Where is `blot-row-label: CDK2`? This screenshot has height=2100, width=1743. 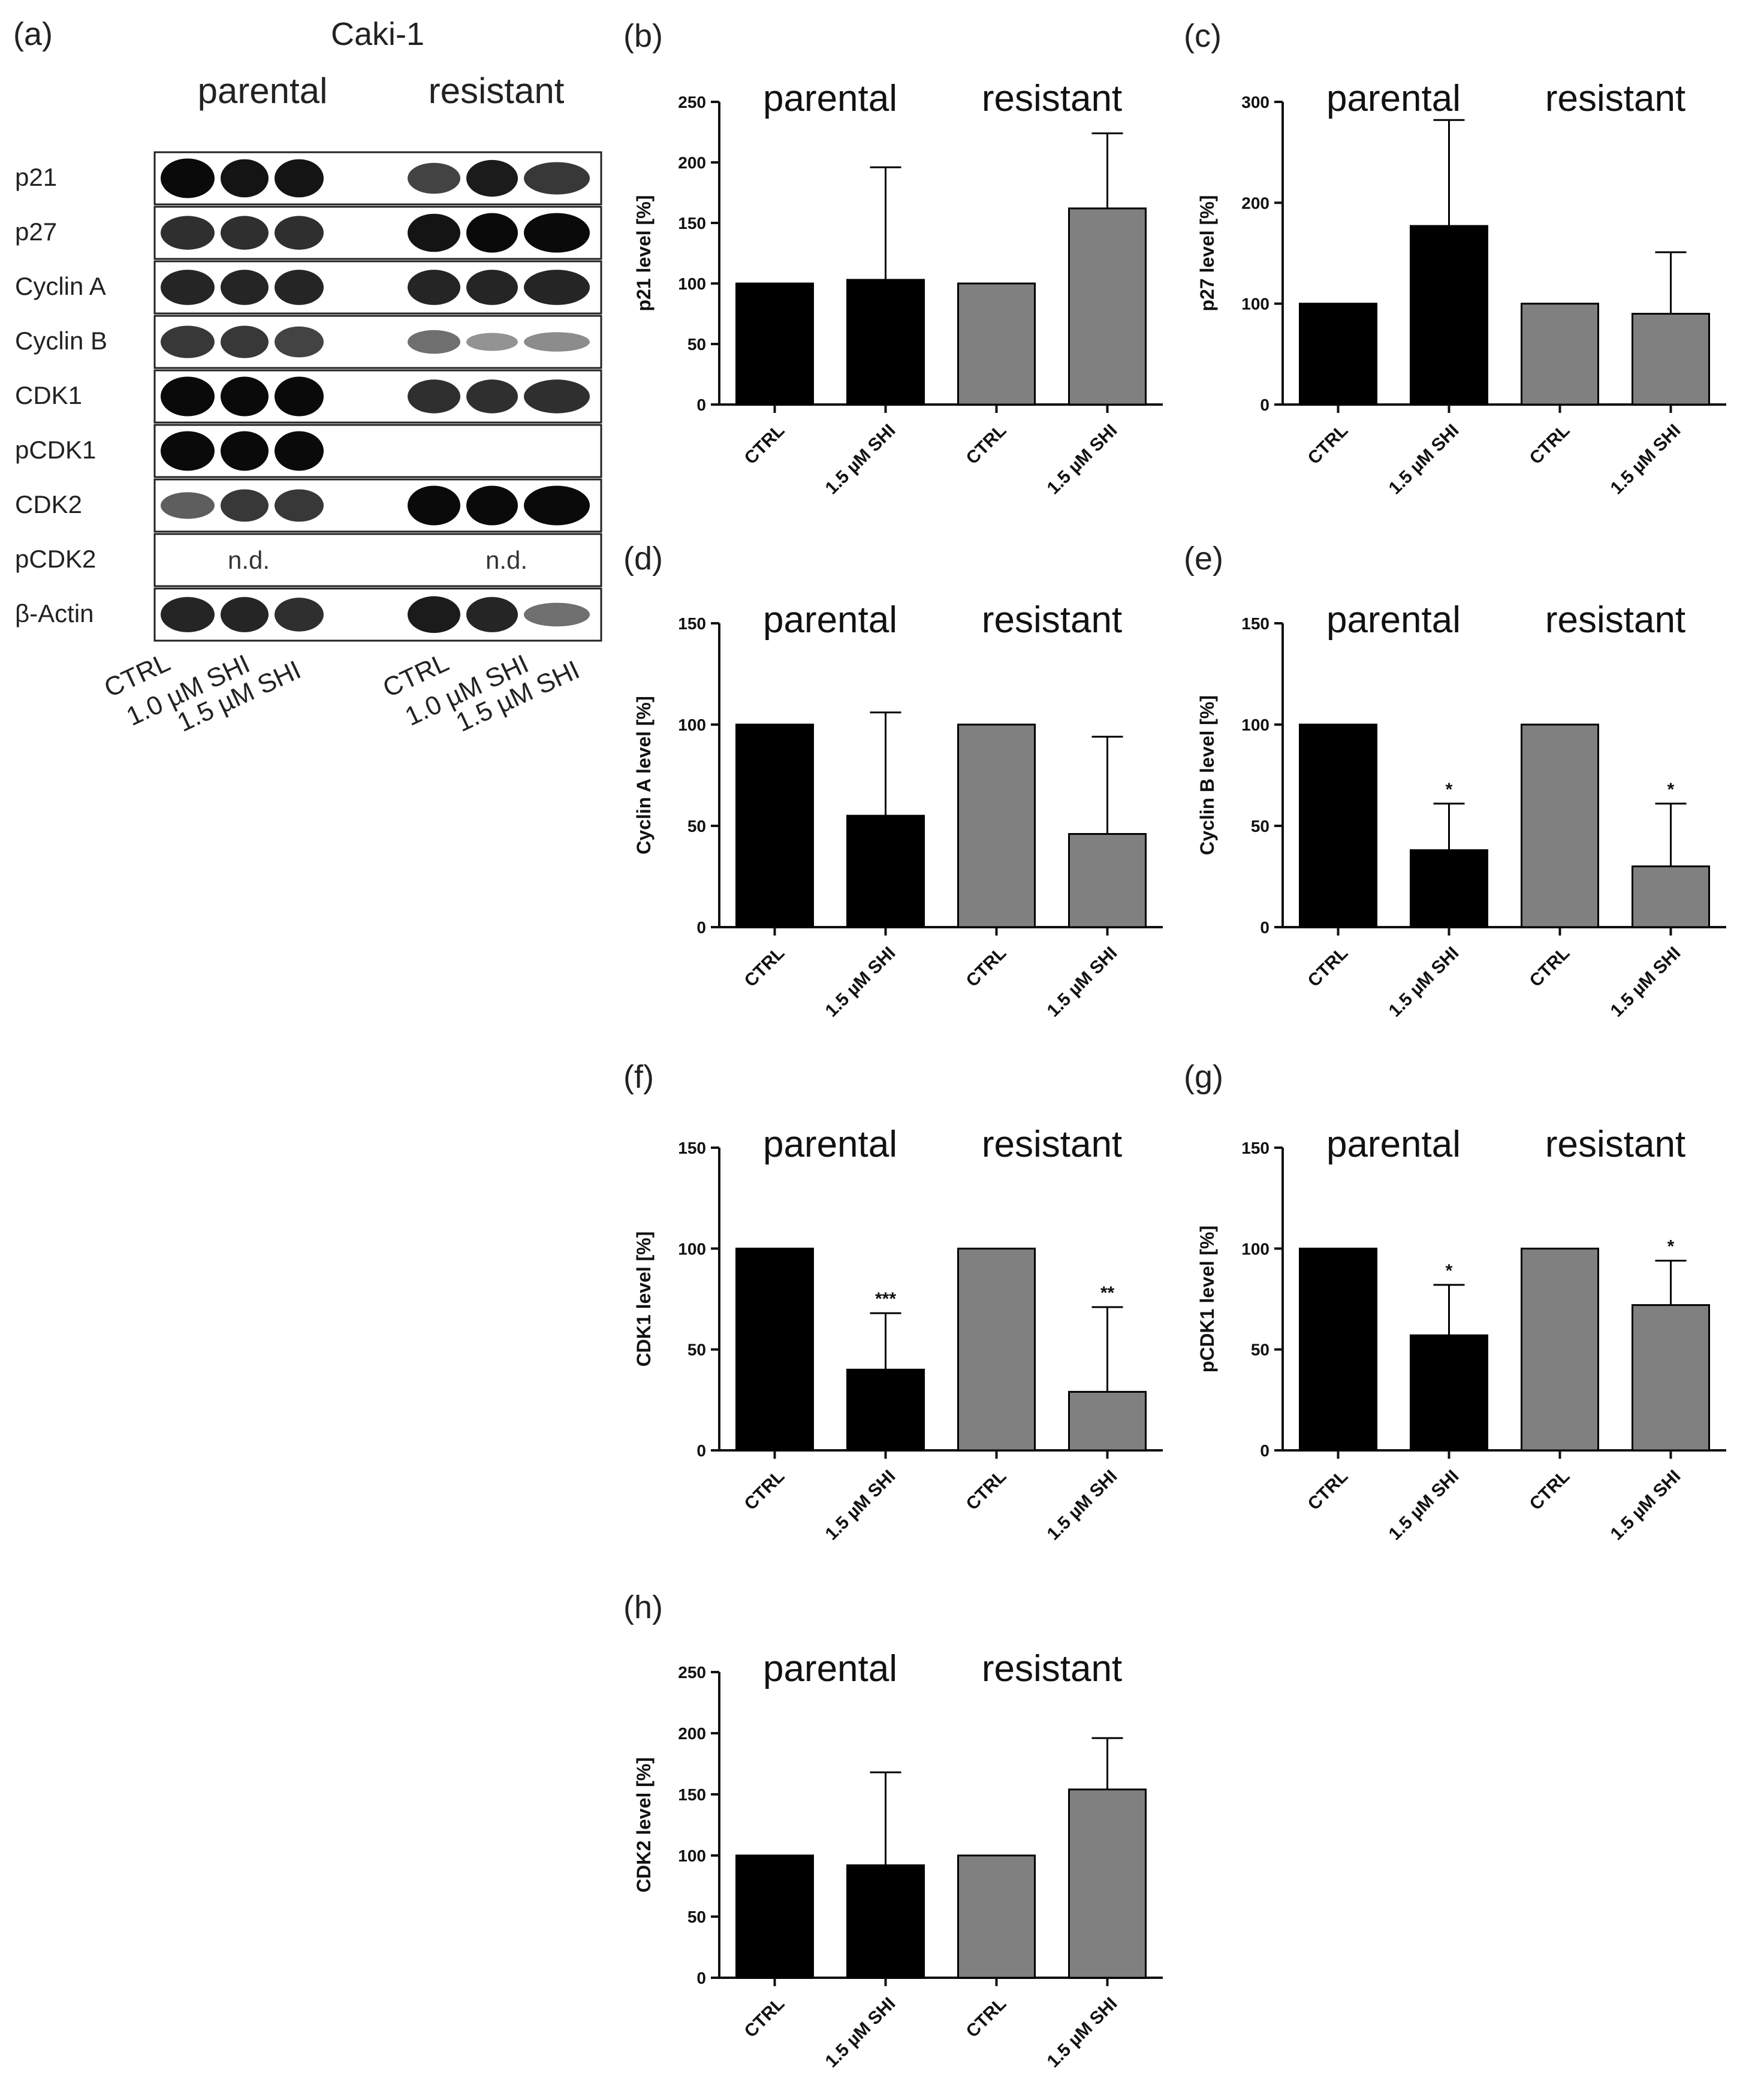 blot-row-label: CDK2 is located at coordinates (48, 504).